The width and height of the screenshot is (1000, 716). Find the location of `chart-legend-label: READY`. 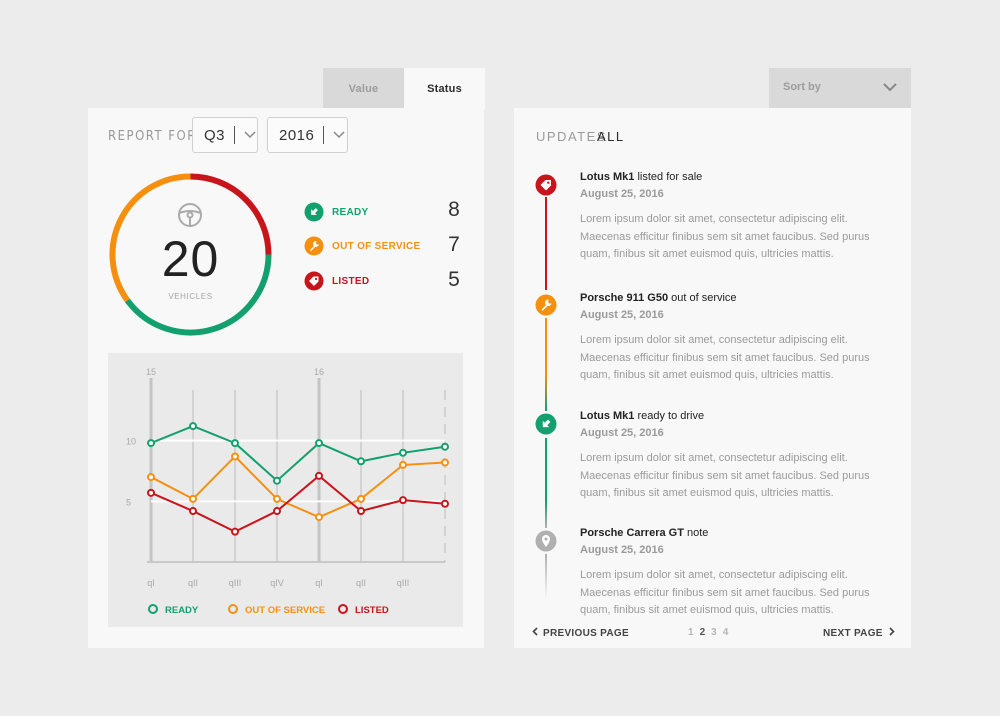

chart-legend-label: READY is located at coordinates (182, 610).